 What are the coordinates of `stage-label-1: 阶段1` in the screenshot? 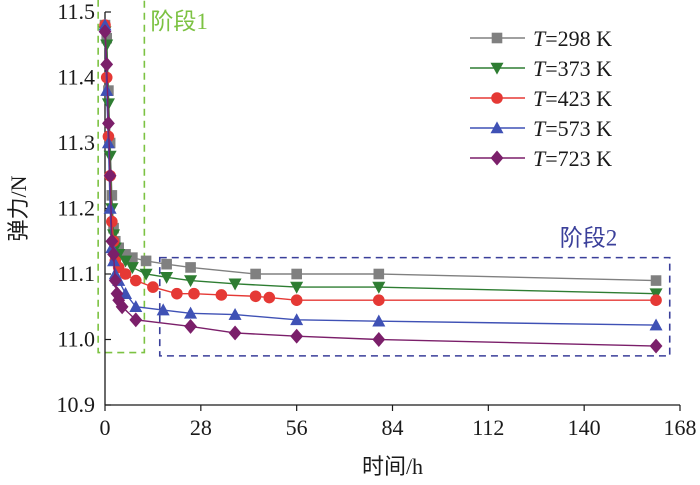 It's located at (179, 21).